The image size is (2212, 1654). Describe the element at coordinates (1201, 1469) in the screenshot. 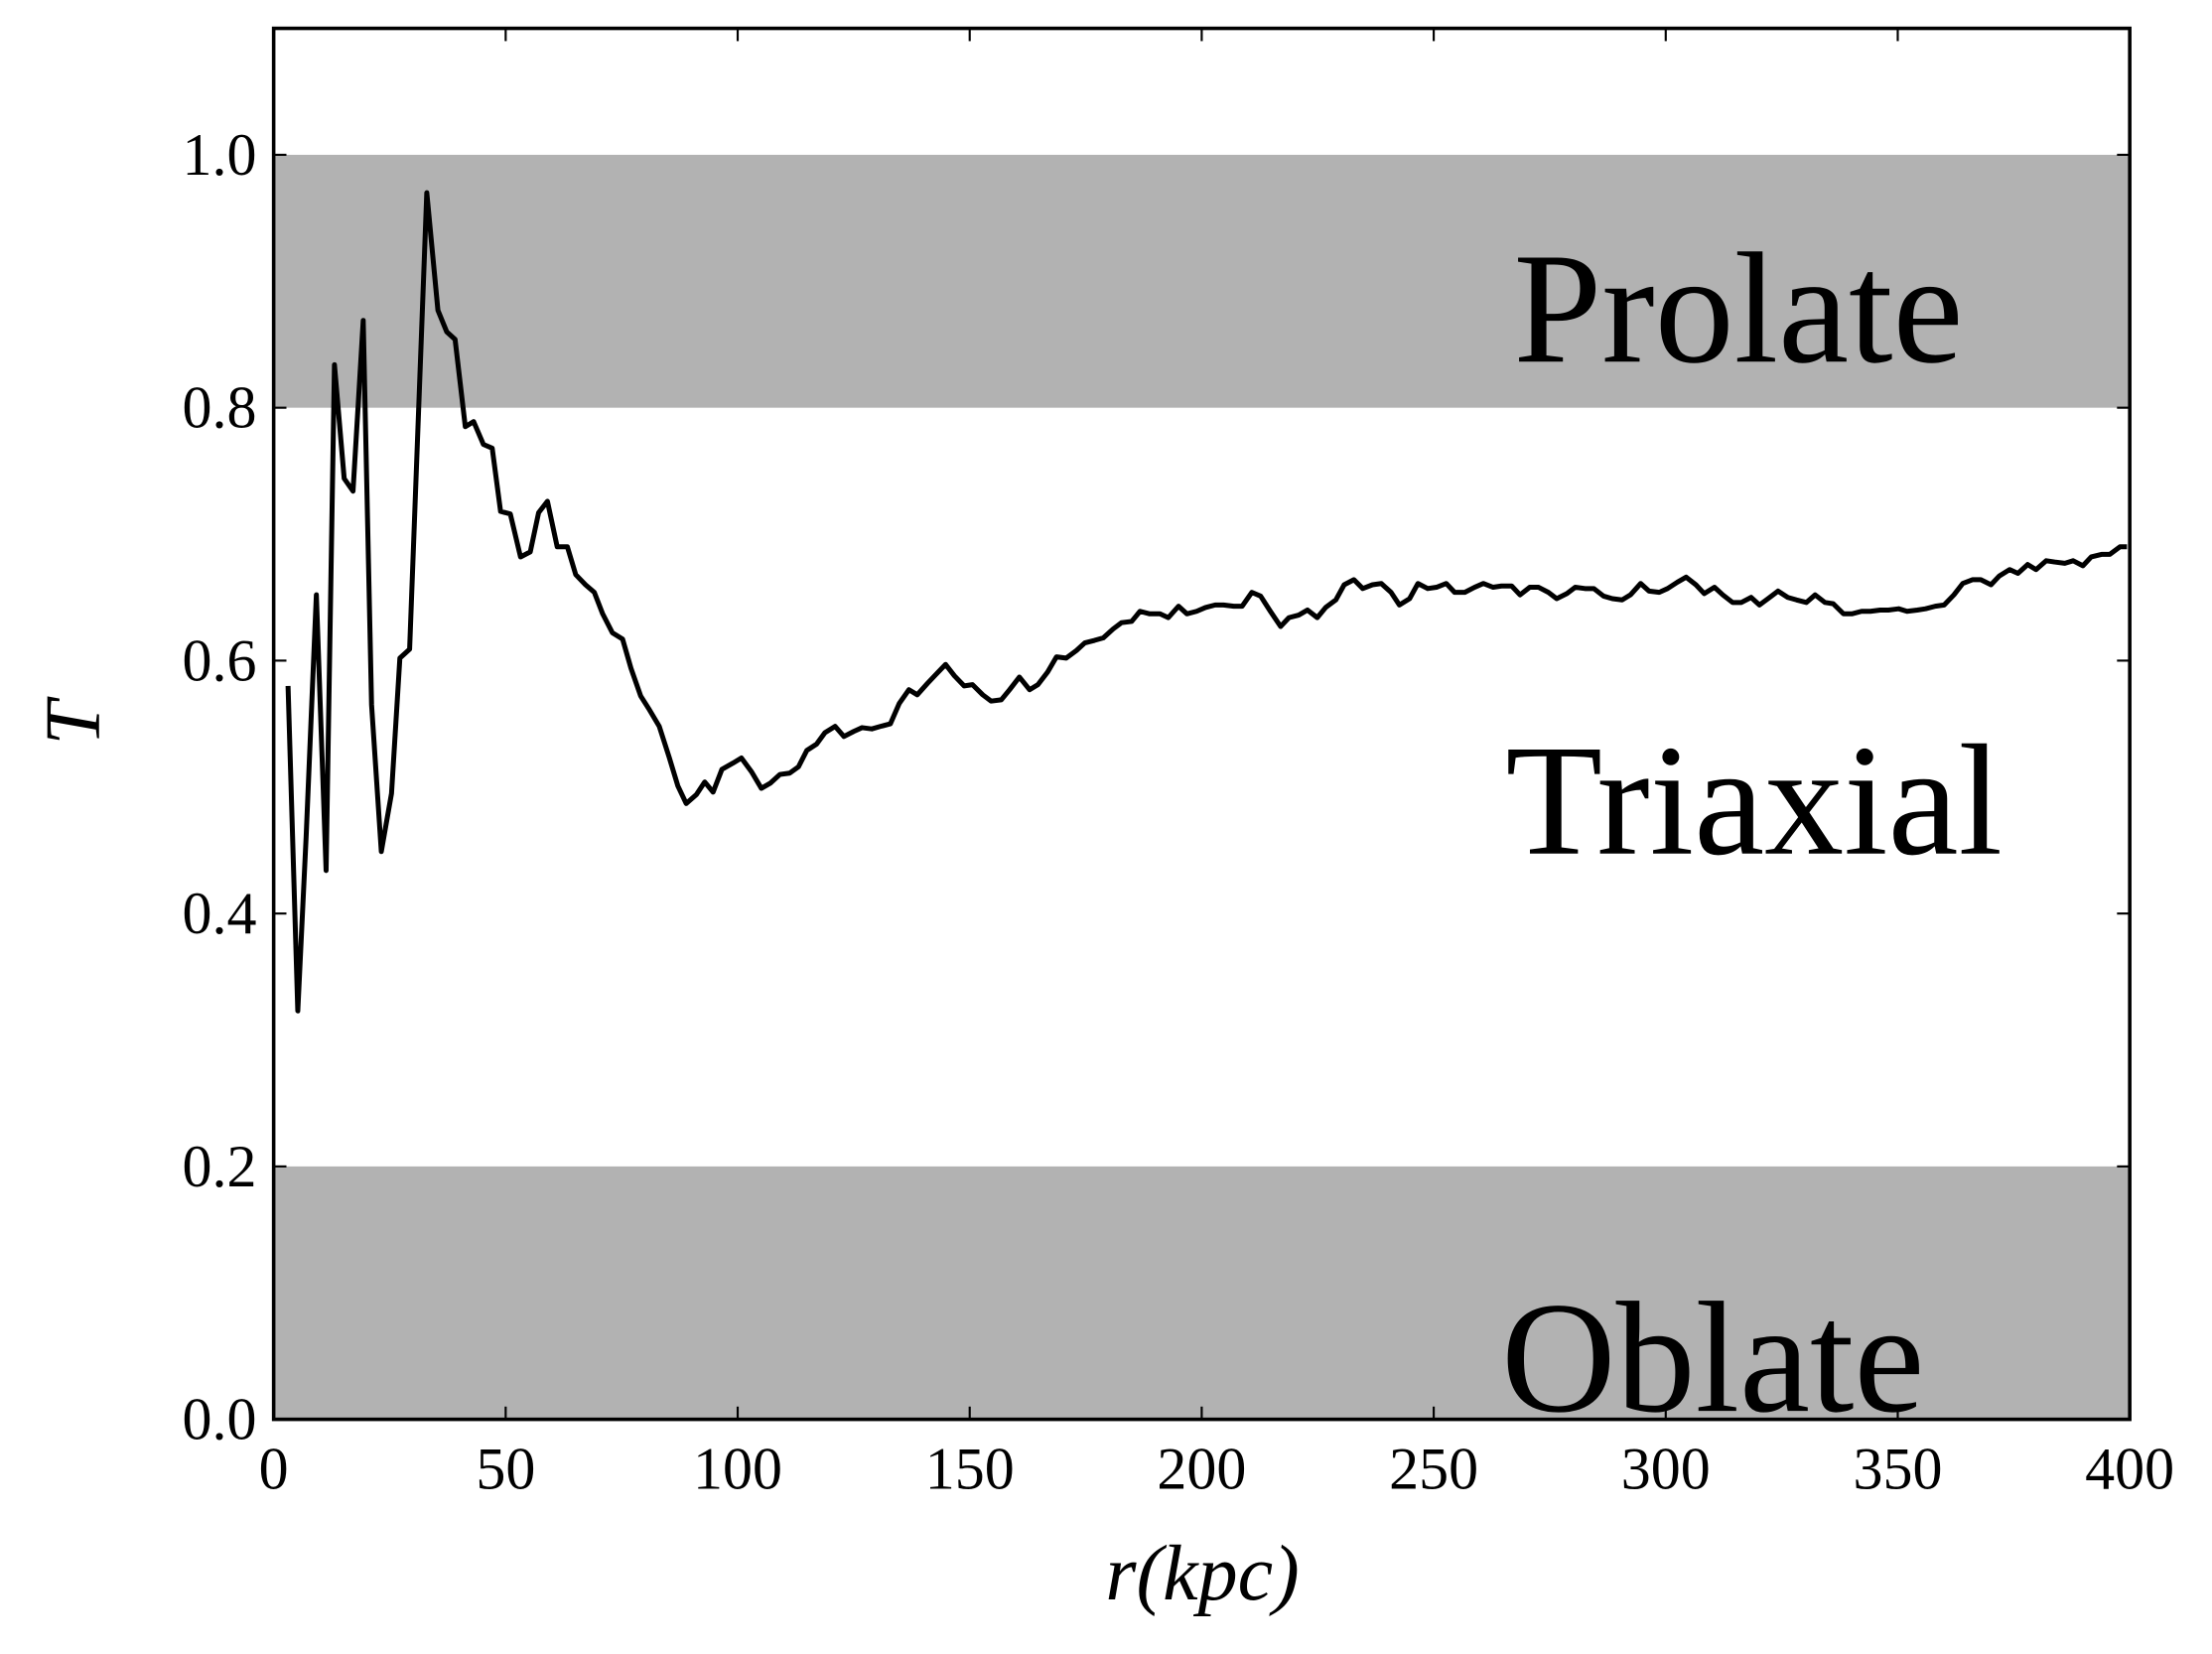

I see `x-tick-label: 200` at that location.